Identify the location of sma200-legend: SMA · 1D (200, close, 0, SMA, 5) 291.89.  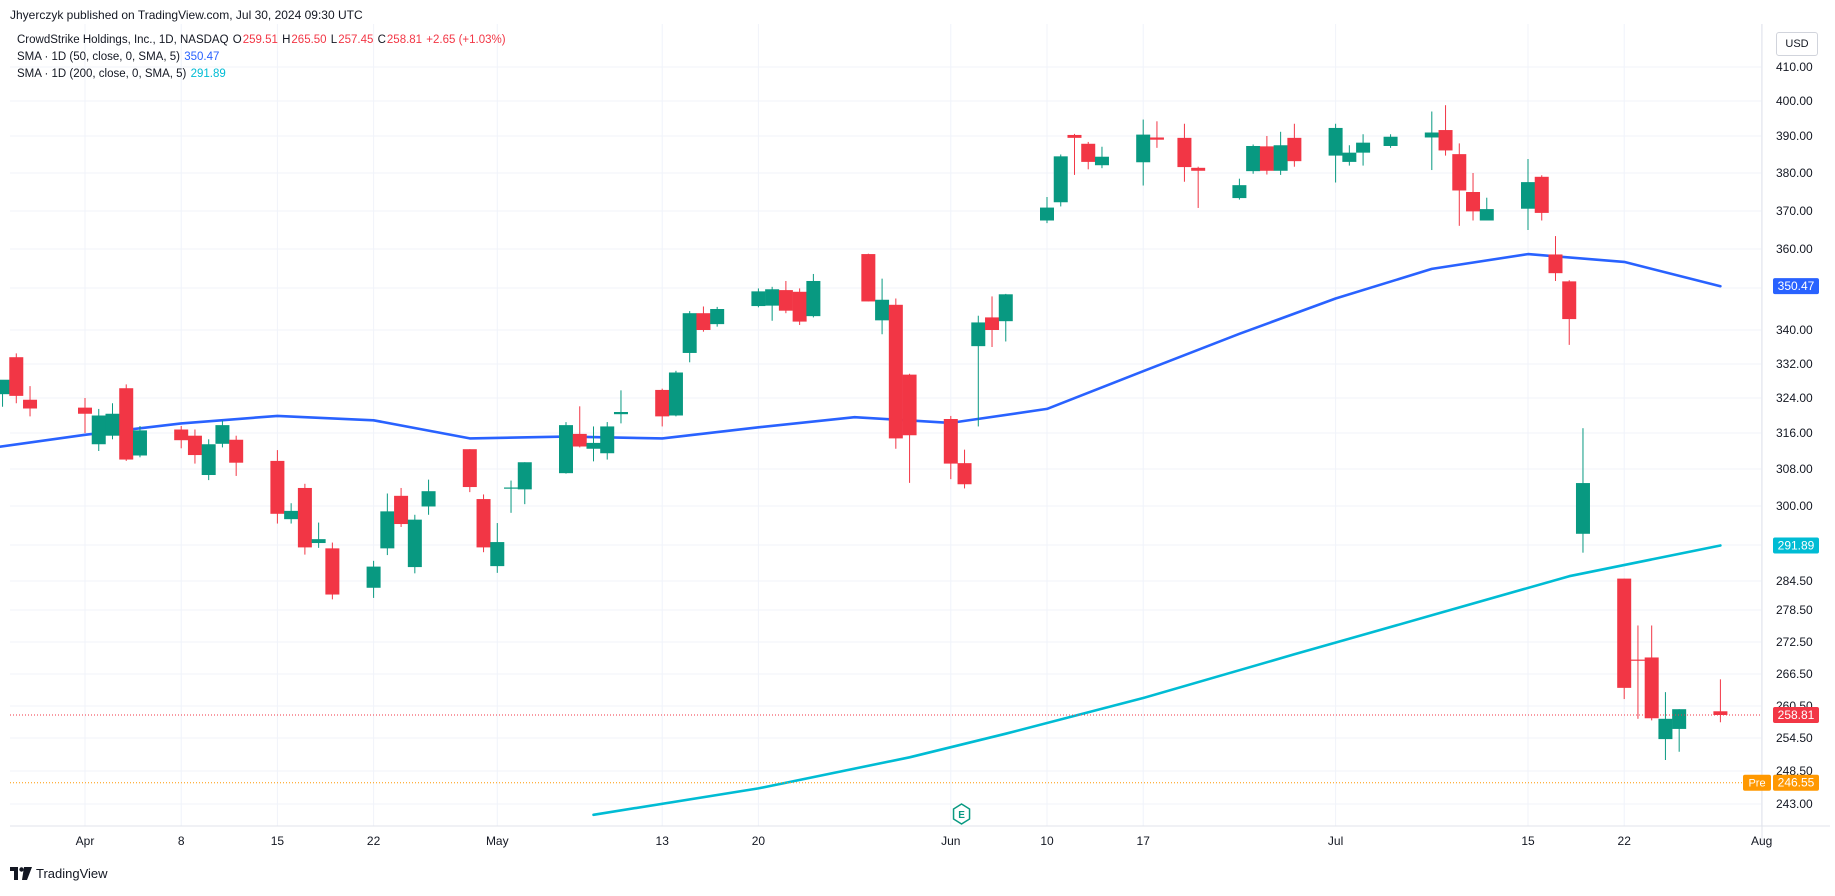
(122, 74).